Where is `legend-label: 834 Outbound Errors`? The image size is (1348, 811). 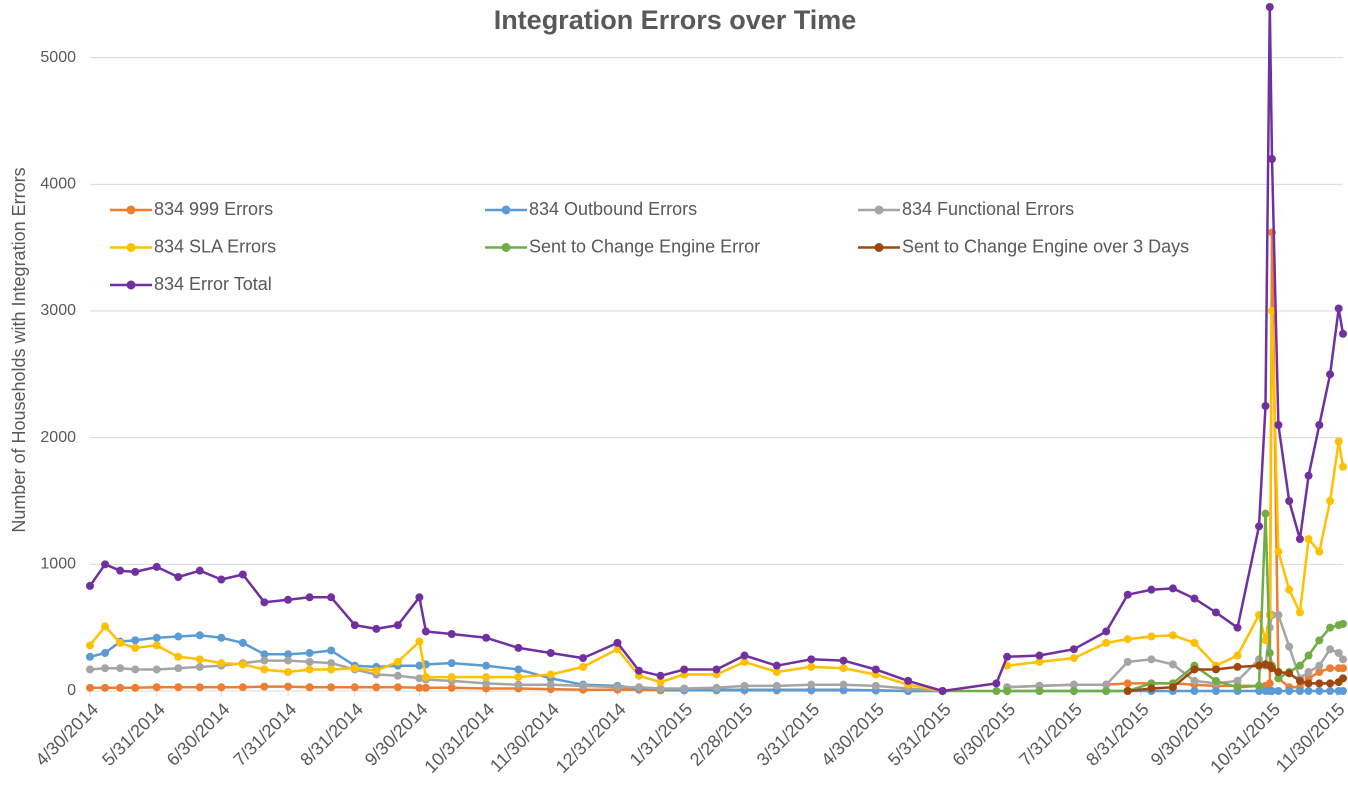 legend-label: 834 Outbound Errors is located at coordinates (613, 209).